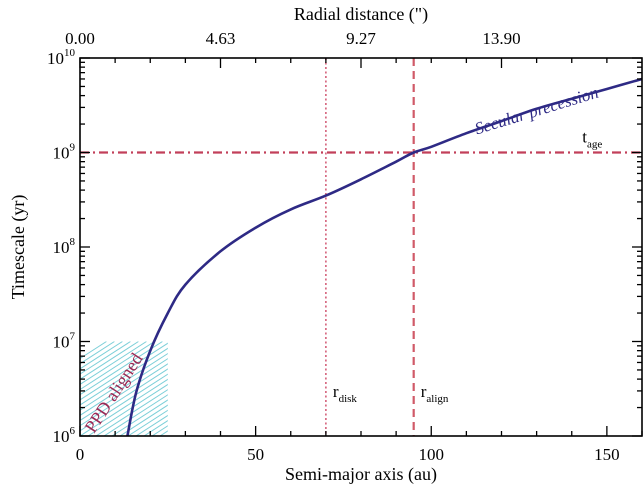 This screenshot has width=644, height=489. I want to click on x-axis-label: Semi-major axis (au), so click(361, 474).